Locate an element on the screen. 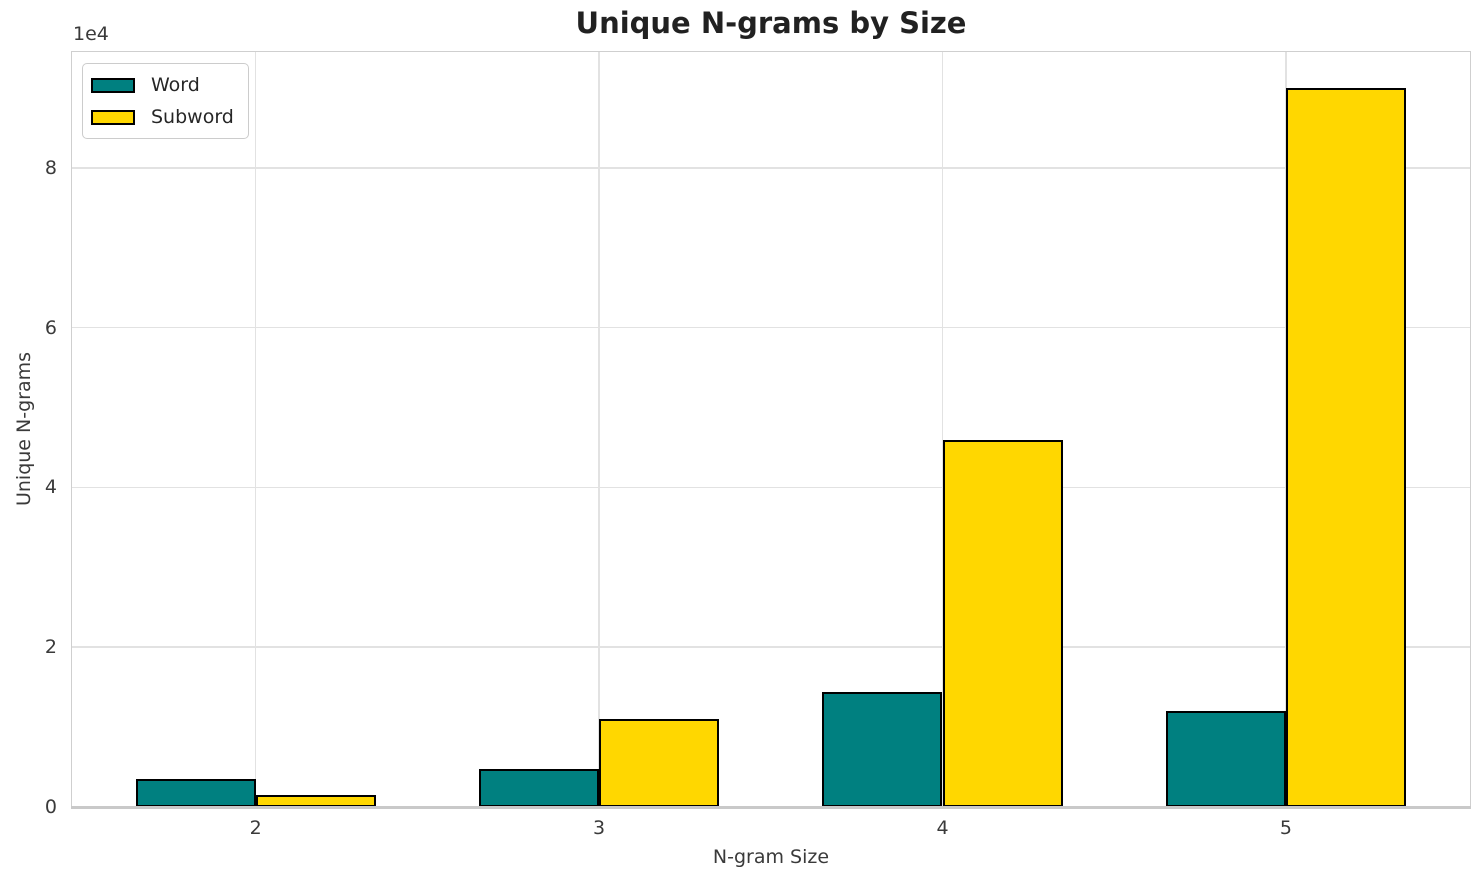  axis-spine-top is located at coordinates (771, 52).